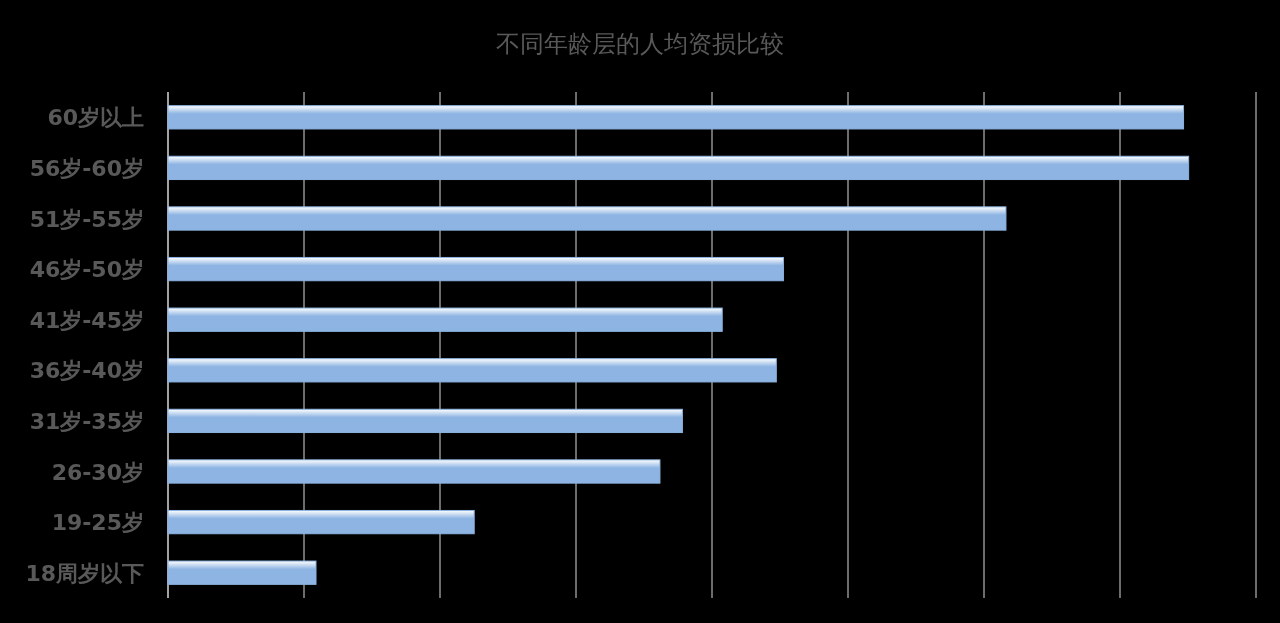 The height and width of the screenshot is (623, 1280). What do you see at coordinates (640, 44) in the screenshot?
I see `chart-title: 不同年龄层的人均资损比较` at bounding box center [640, 44].